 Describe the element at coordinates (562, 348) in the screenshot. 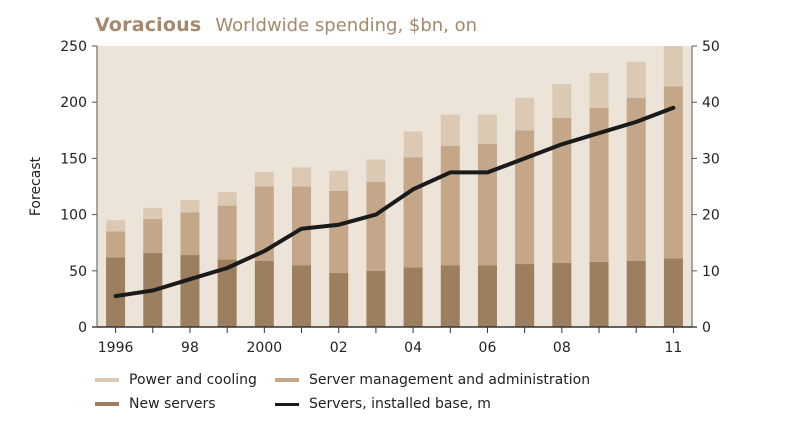

I see `x-tick-label-08: 08` at that location.